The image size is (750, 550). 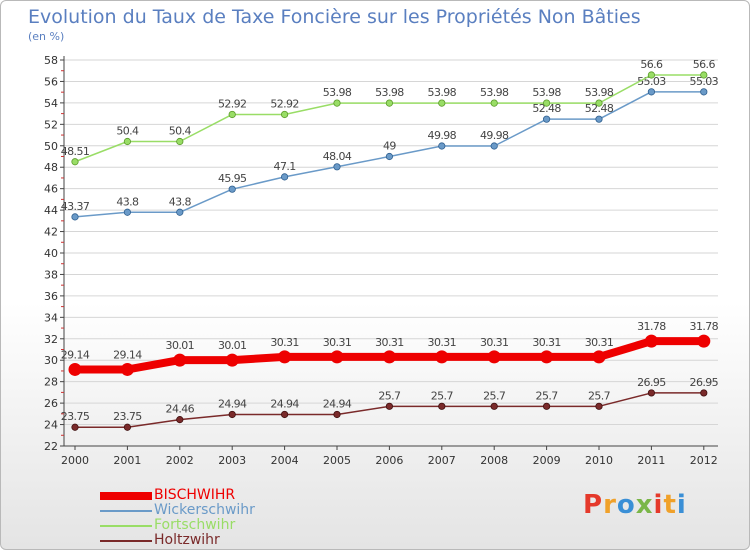 What do you see at coordinates (337, 460) in the screenshot?
I see `x-tick-label: 2005` at bounding box center [337, 460].